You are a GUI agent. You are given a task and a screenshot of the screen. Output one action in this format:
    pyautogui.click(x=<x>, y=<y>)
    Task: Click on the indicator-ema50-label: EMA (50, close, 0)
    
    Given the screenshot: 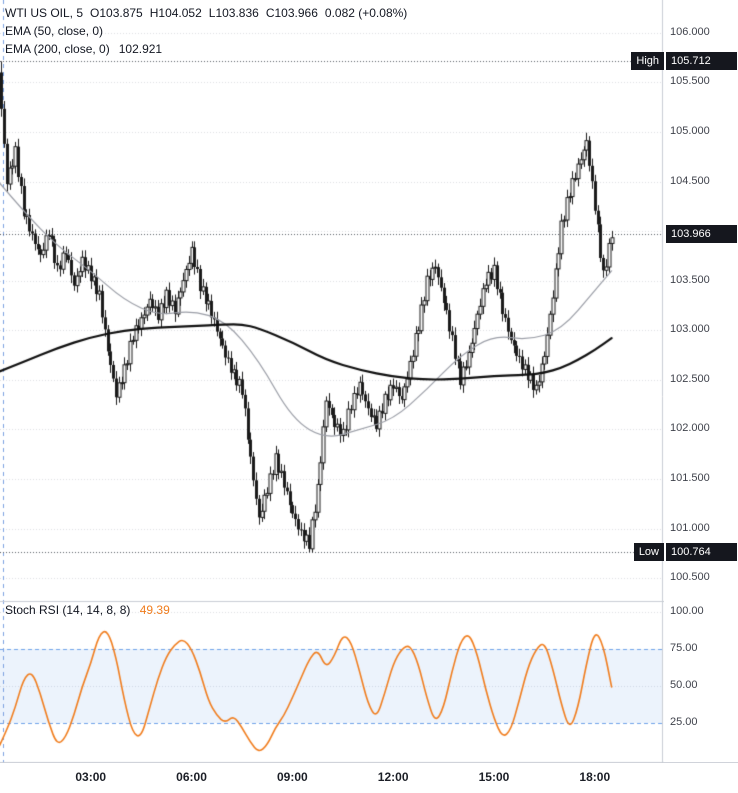 What is the action you would take?
    pyautogui.click(x=54, y=31)
    